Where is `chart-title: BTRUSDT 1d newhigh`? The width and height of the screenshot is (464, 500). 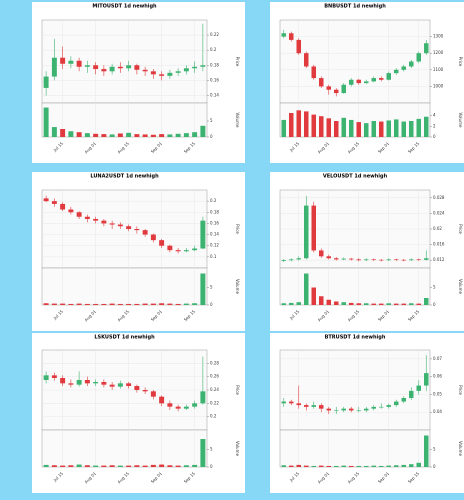 chart-title: BTRUSDT 1d newhigh is located at coordinates (355, 338).